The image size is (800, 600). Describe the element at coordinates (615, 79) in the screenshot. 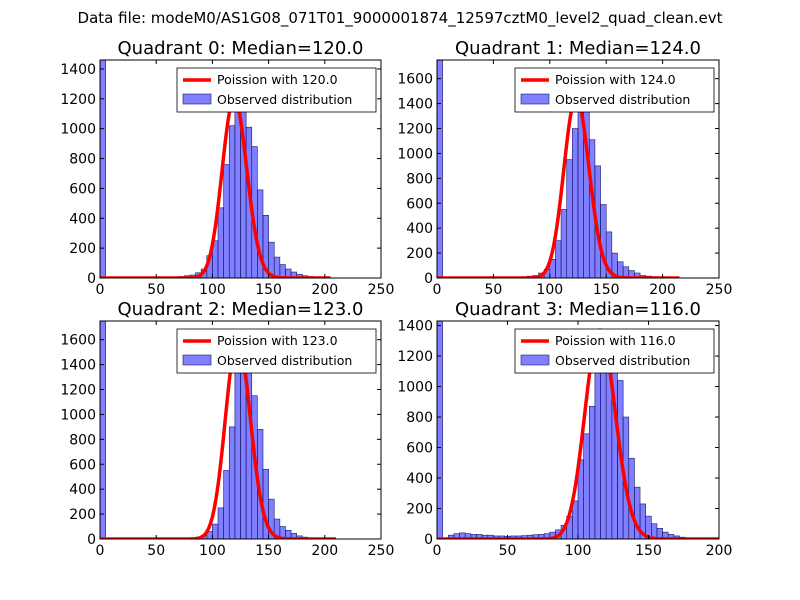

I see `legend-poisson-label: Poission with 124.0` at that location.